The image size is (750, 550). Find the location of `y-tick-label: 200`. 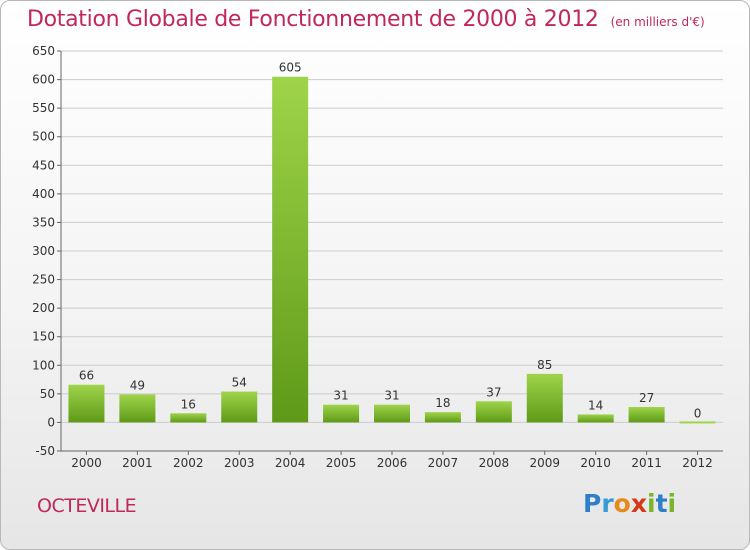

y-tick-label: 200 is located at coordinates (43, 308).